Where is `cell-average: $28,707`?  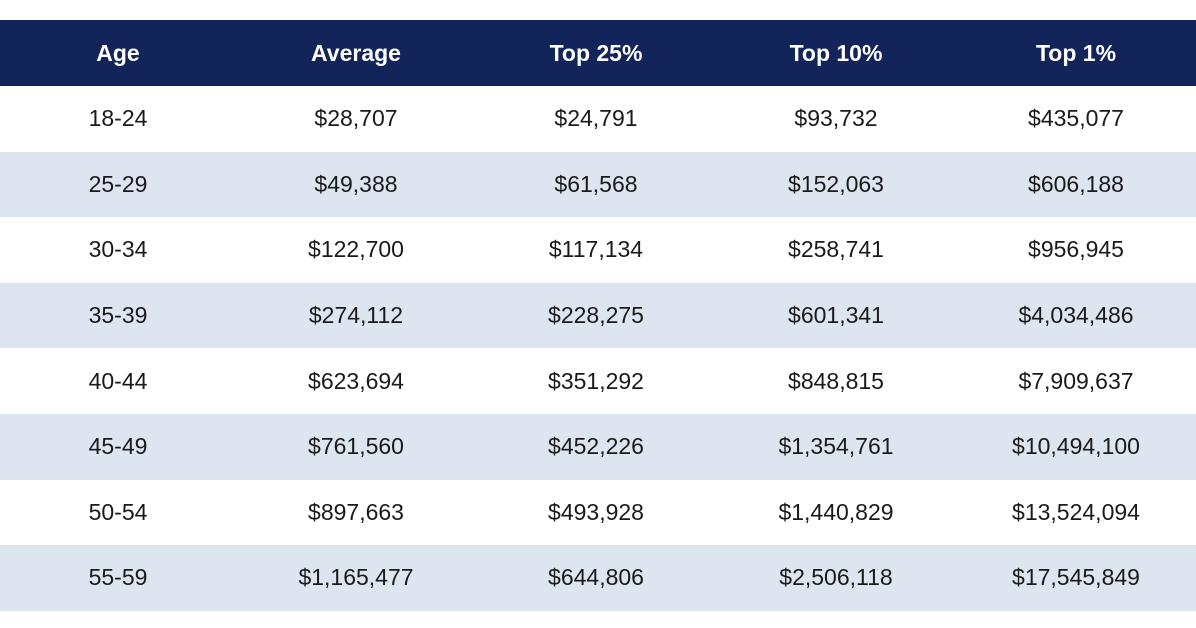
cell-average: $28,707 is located at coordinates (356, 118).